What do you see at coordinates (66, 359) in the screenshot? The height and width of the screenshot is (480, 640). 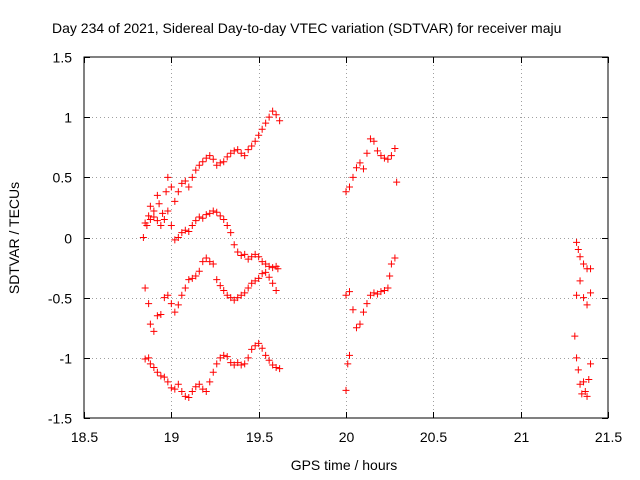 I see `y-tick-label: -1` at bounding box center [66, 359].